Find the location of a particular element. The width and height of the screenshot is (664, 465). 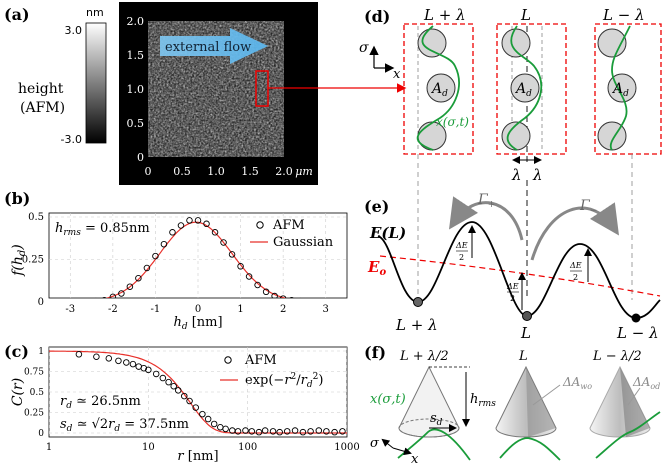

dA-wo: ΔAwo is located at coordinates (577, 383).